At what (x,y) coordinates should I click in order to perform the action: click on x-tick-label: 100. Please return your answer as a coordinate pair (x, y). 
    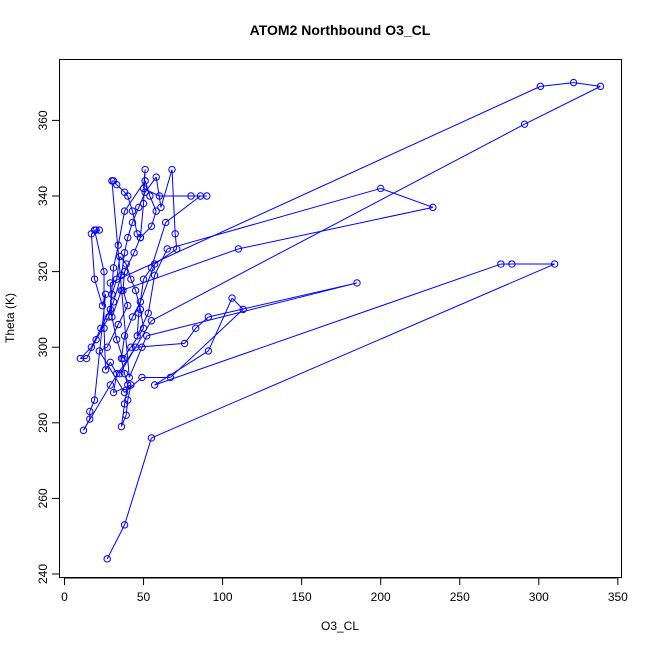
    Looking at the image, I should click on (223, 597).